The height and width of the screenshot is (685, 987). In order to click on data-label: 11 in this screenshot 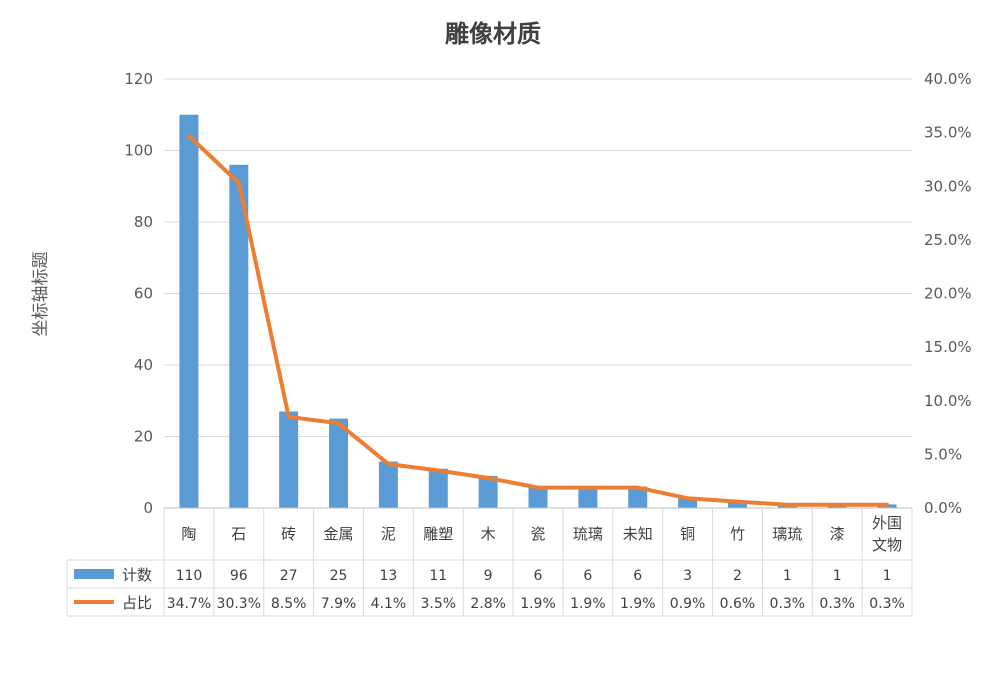, I will do `click(438, 576)`.